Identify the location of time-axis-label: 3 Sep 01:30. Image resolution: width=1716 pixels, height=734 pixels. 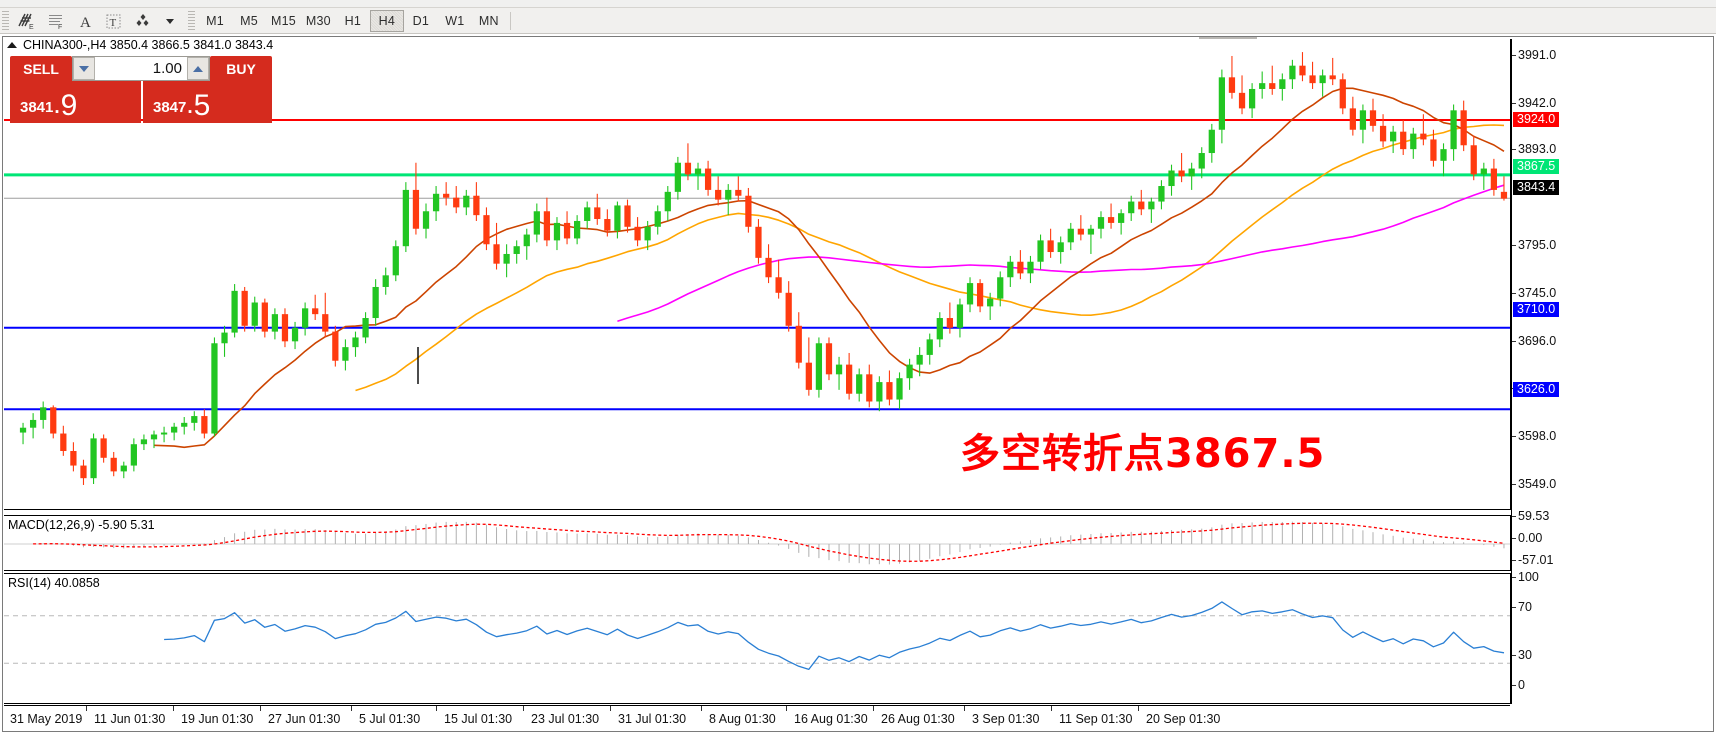
(1006, 719).